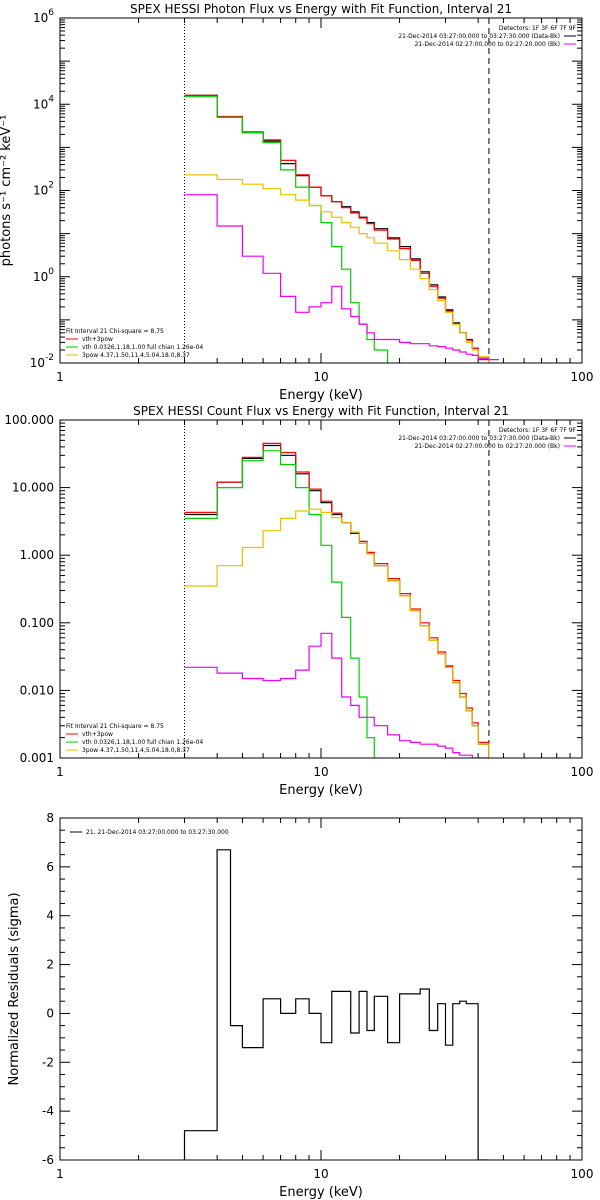 The height and width of the screenshot is (1200, 600). What do you see at coordinates (37, 555) in the screenshot?
I see `y-tick-label: 1.000` at bounding box center [37, 555].